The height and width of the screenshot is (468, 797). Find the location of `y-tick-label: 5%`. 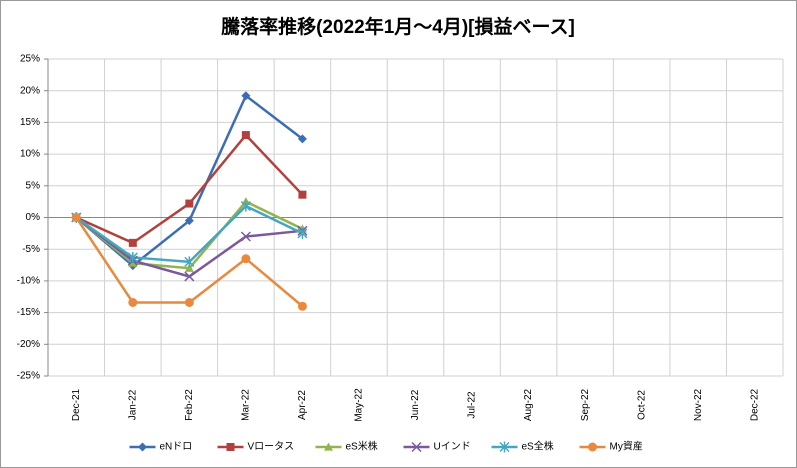

y-tick-label: 5% is located at coordinates (33, 185).